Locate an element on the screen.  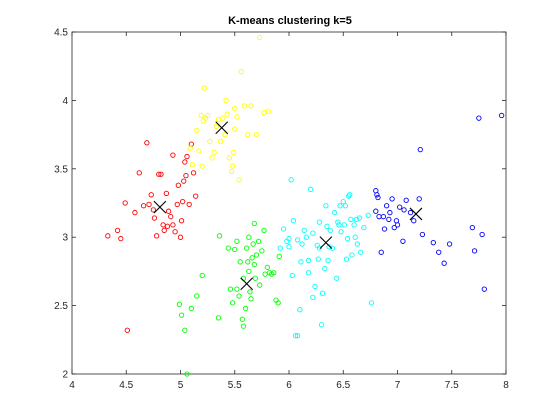
y-tick-label: 3.5 is located at coordinates (61, 169).